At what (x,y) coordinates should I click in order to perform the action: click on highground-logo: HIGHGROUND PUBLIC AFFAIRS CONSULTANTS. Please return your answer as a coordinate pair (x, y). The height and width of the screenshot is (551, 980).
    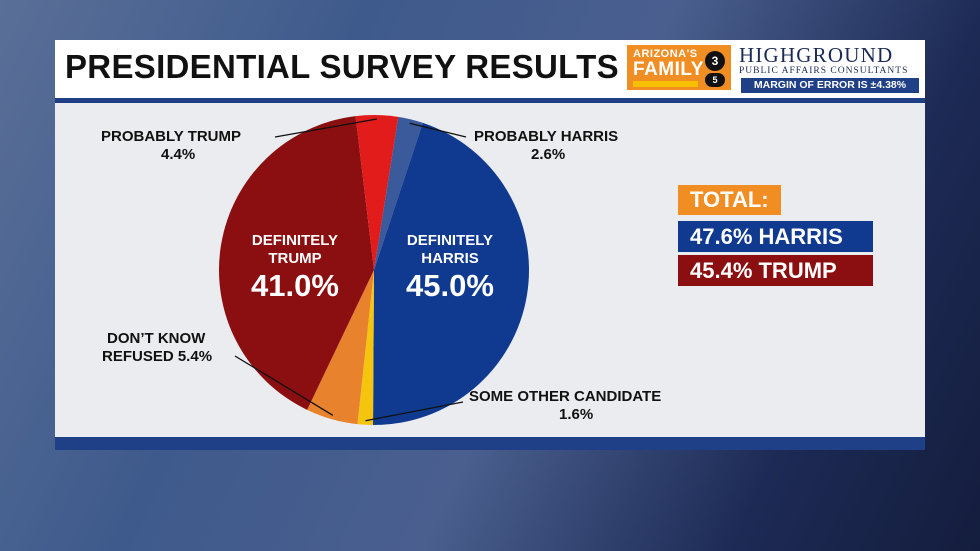
    Looking at the image, I should click on (830, 60).